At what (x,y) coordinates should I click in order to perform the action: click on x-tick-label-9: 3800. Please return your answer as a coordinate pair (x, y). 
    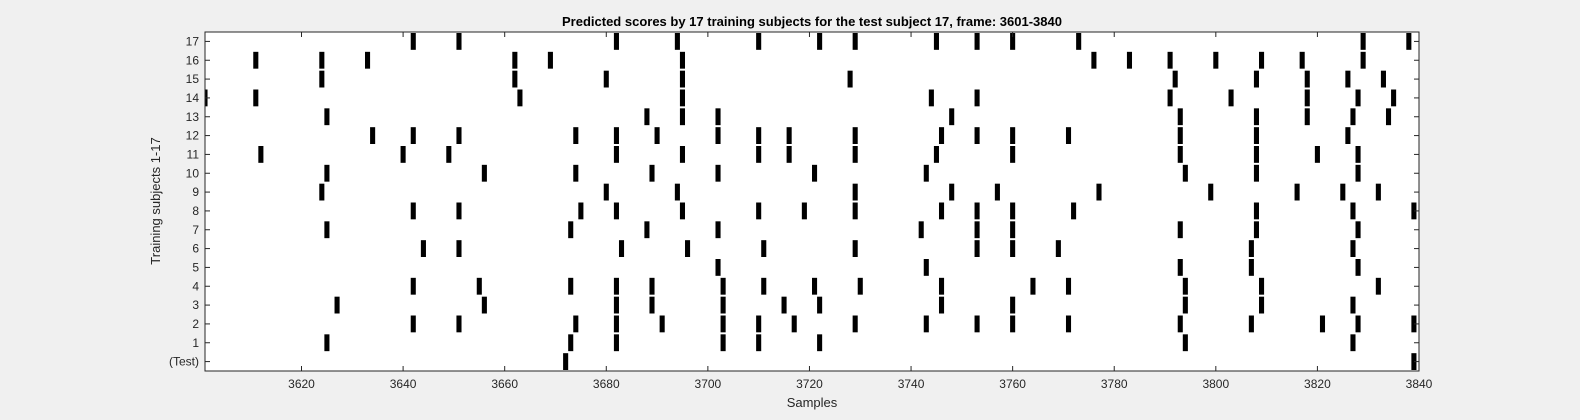
    Looking at the image, I should click on (1215, 384).